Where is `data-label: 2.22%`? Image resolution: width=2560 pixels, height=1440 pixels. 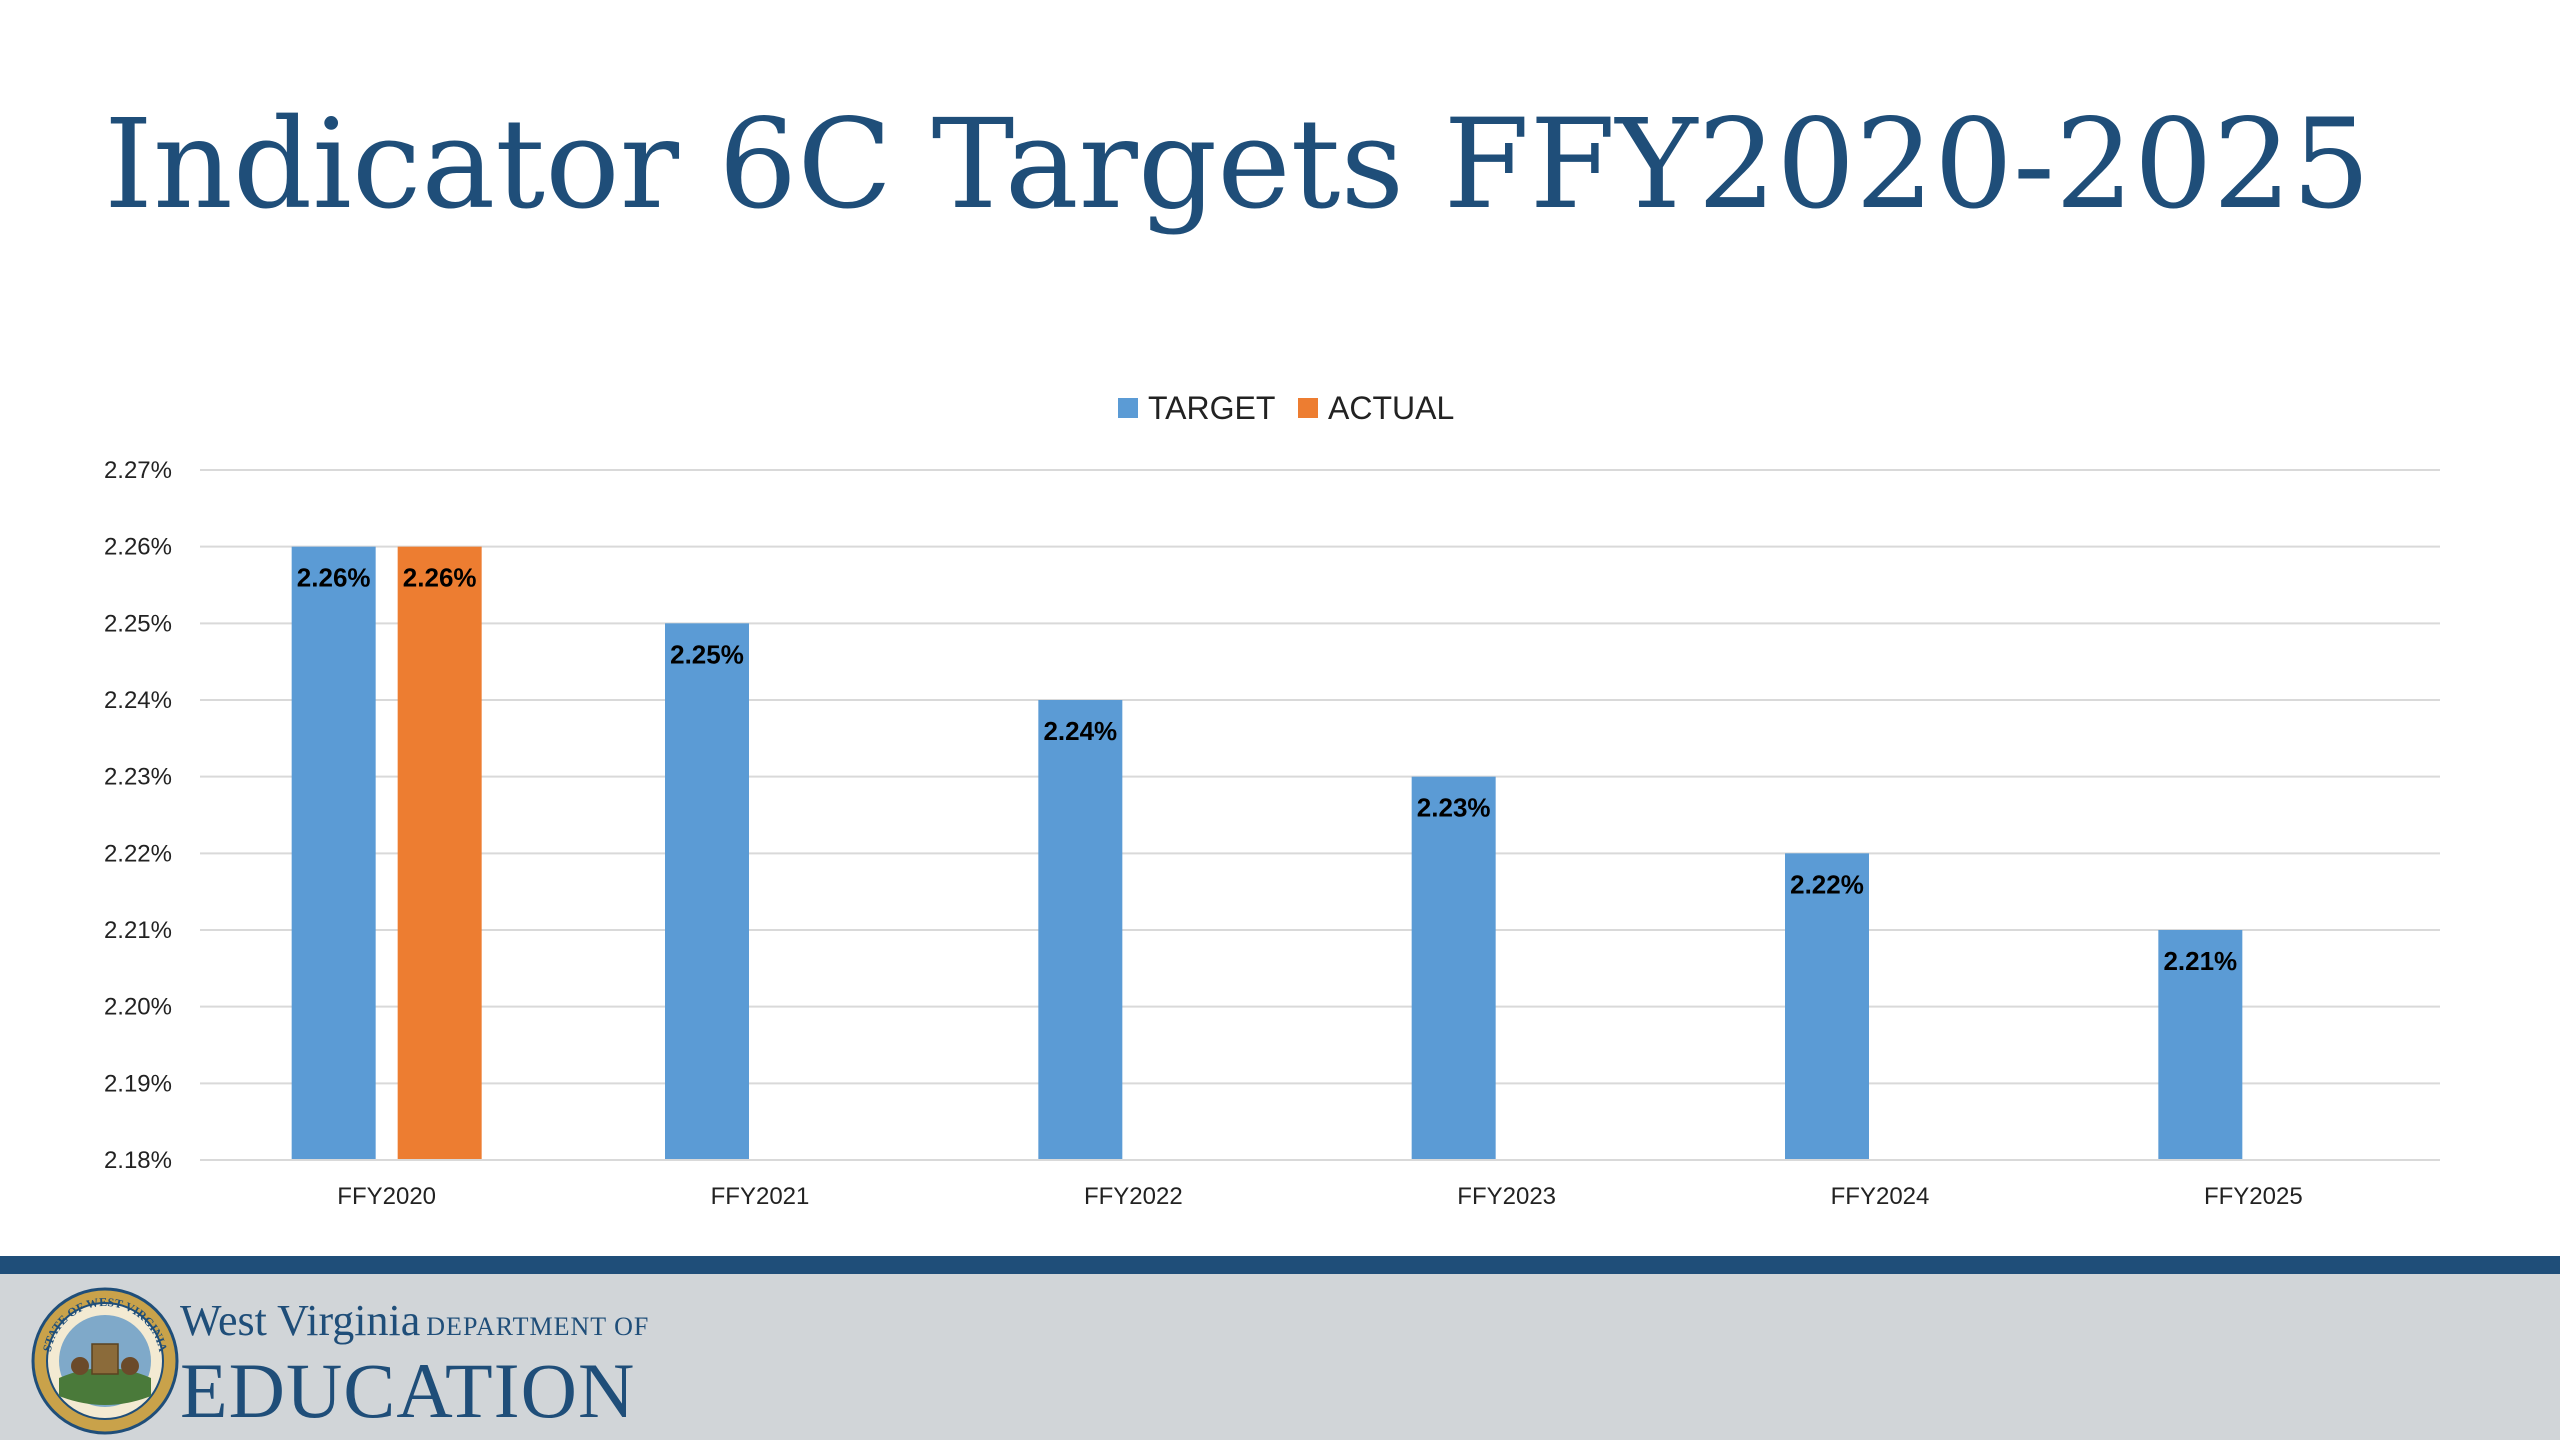
data-label: 2.22% is located at coordinates (1827, 884).